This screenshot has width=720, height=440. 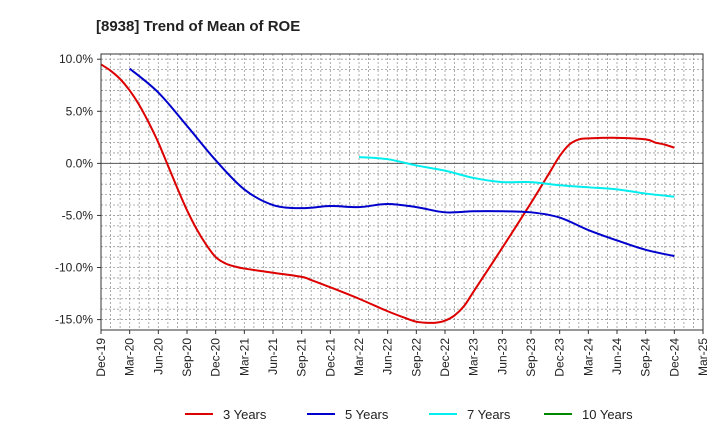 I want to click on x-tick-label: Jun-23, so click(x=502, y=356).